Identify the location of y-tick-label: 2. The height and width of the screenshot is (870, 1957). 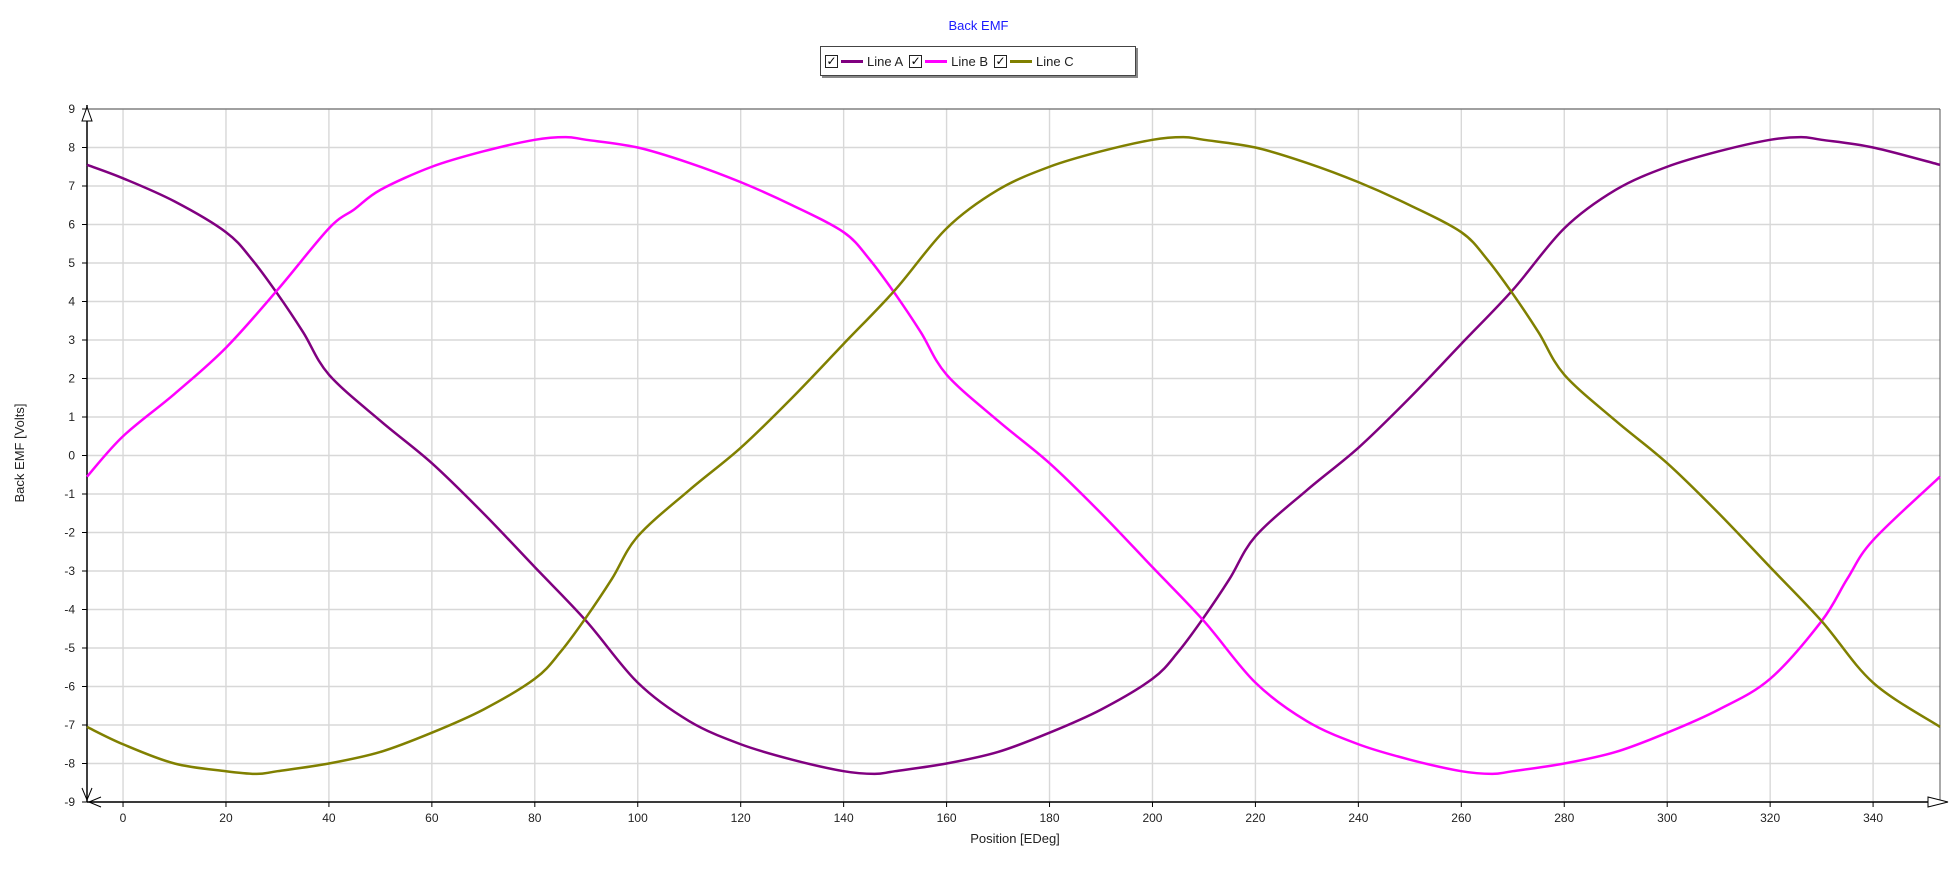
(71, 379).